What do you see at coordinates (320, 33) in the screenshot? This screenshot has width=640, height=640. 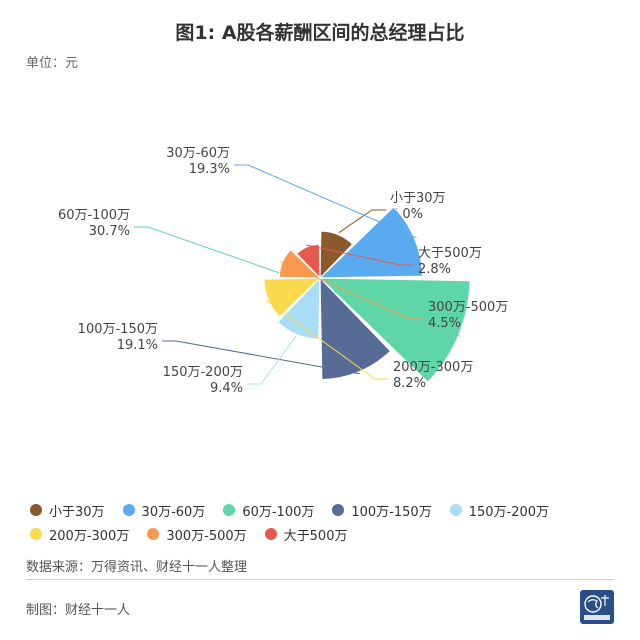 I see `chart-title: 图1: A股各薪酬区间的总经理占比` at bounding box center [320, 33].